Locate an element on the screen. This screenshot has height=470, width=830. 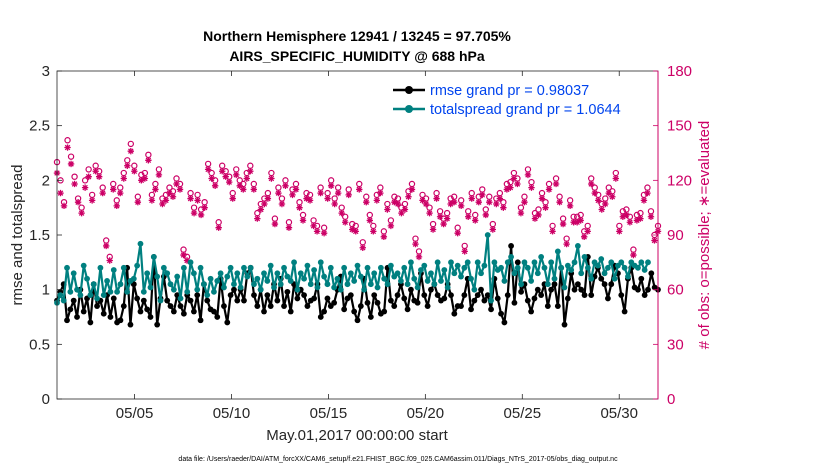
obs-possible-point is located at coordinates (74, 176).